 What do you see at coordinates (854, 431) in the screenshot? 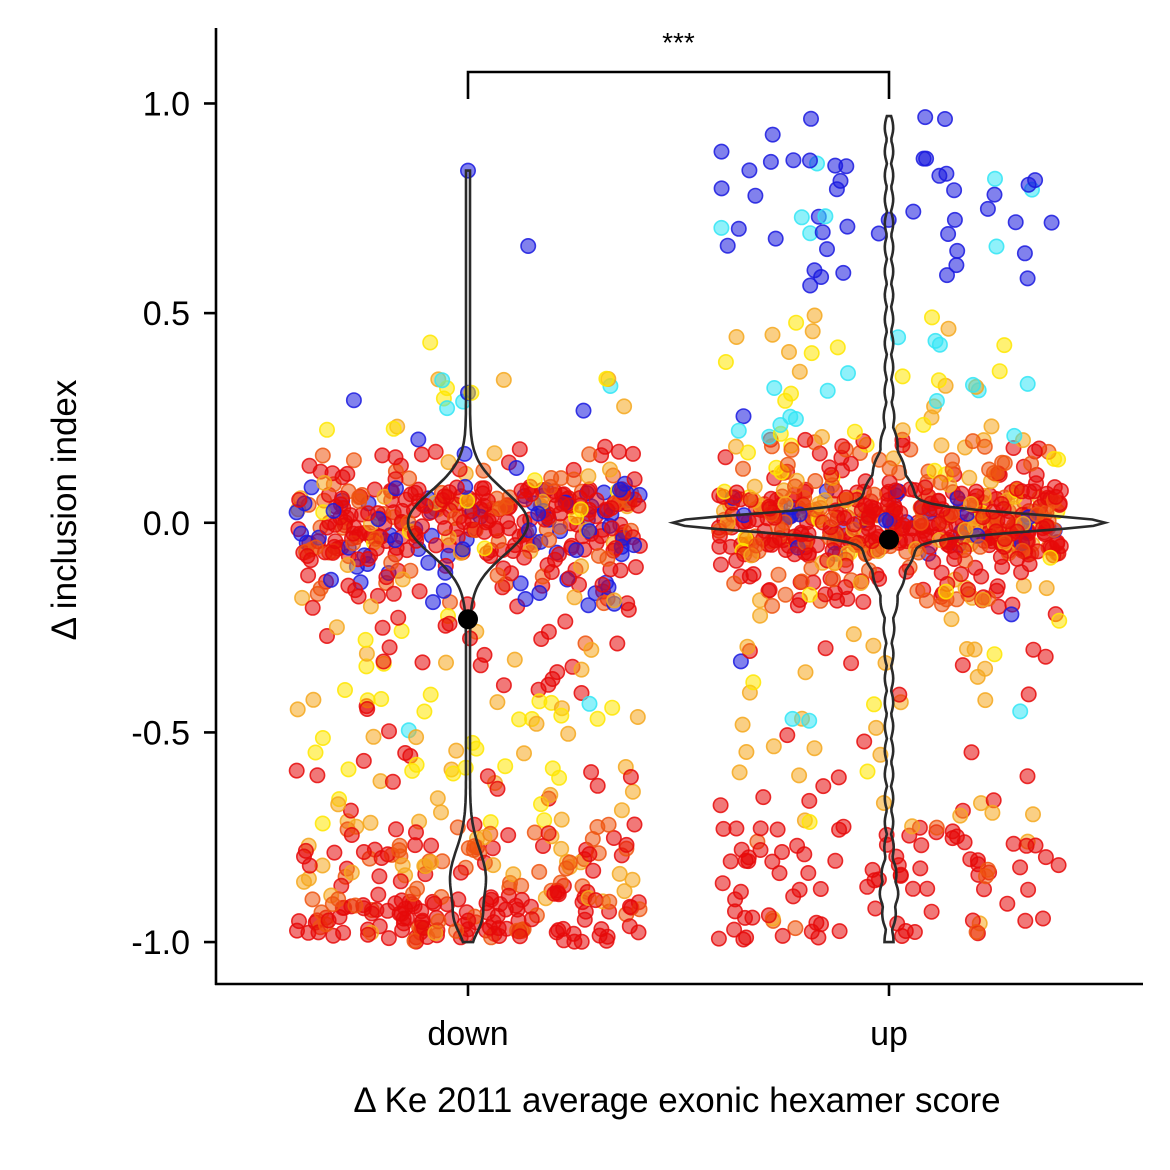
I see `data-point-up-yellow` at bounding box center [854, 431].